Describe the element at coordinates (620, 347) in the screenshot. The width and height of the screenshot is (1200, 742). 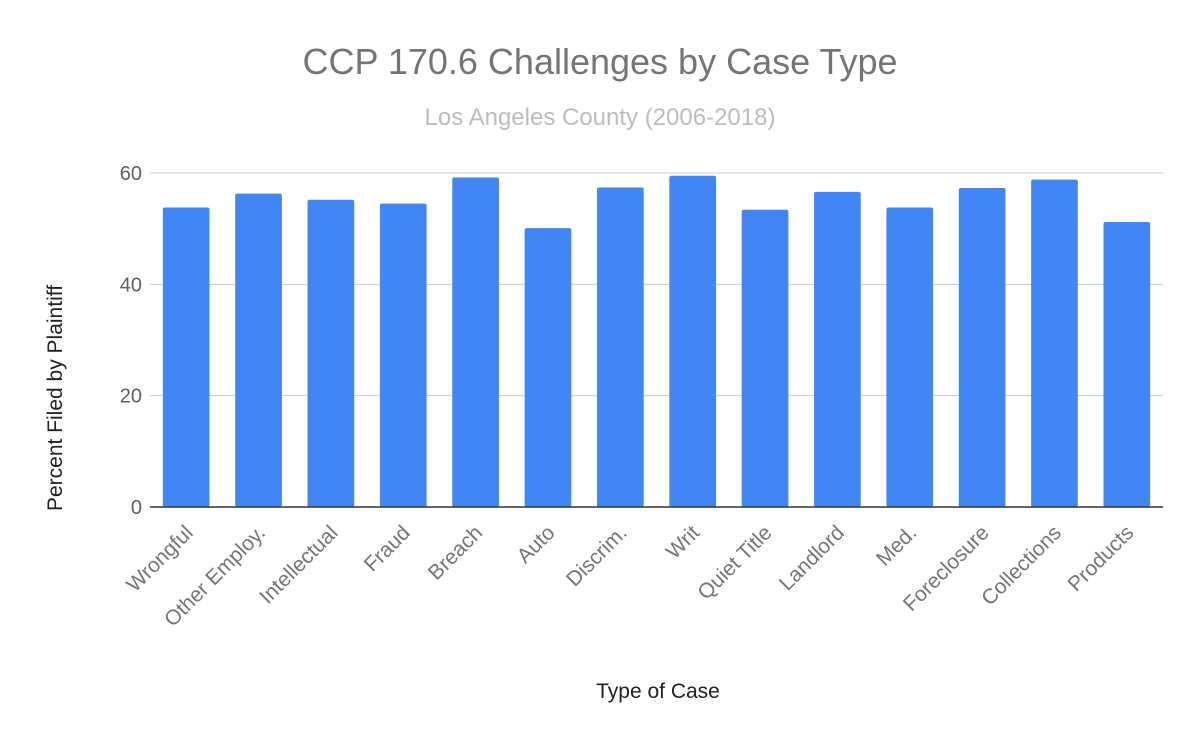
I see `bar-discrim` at that location.